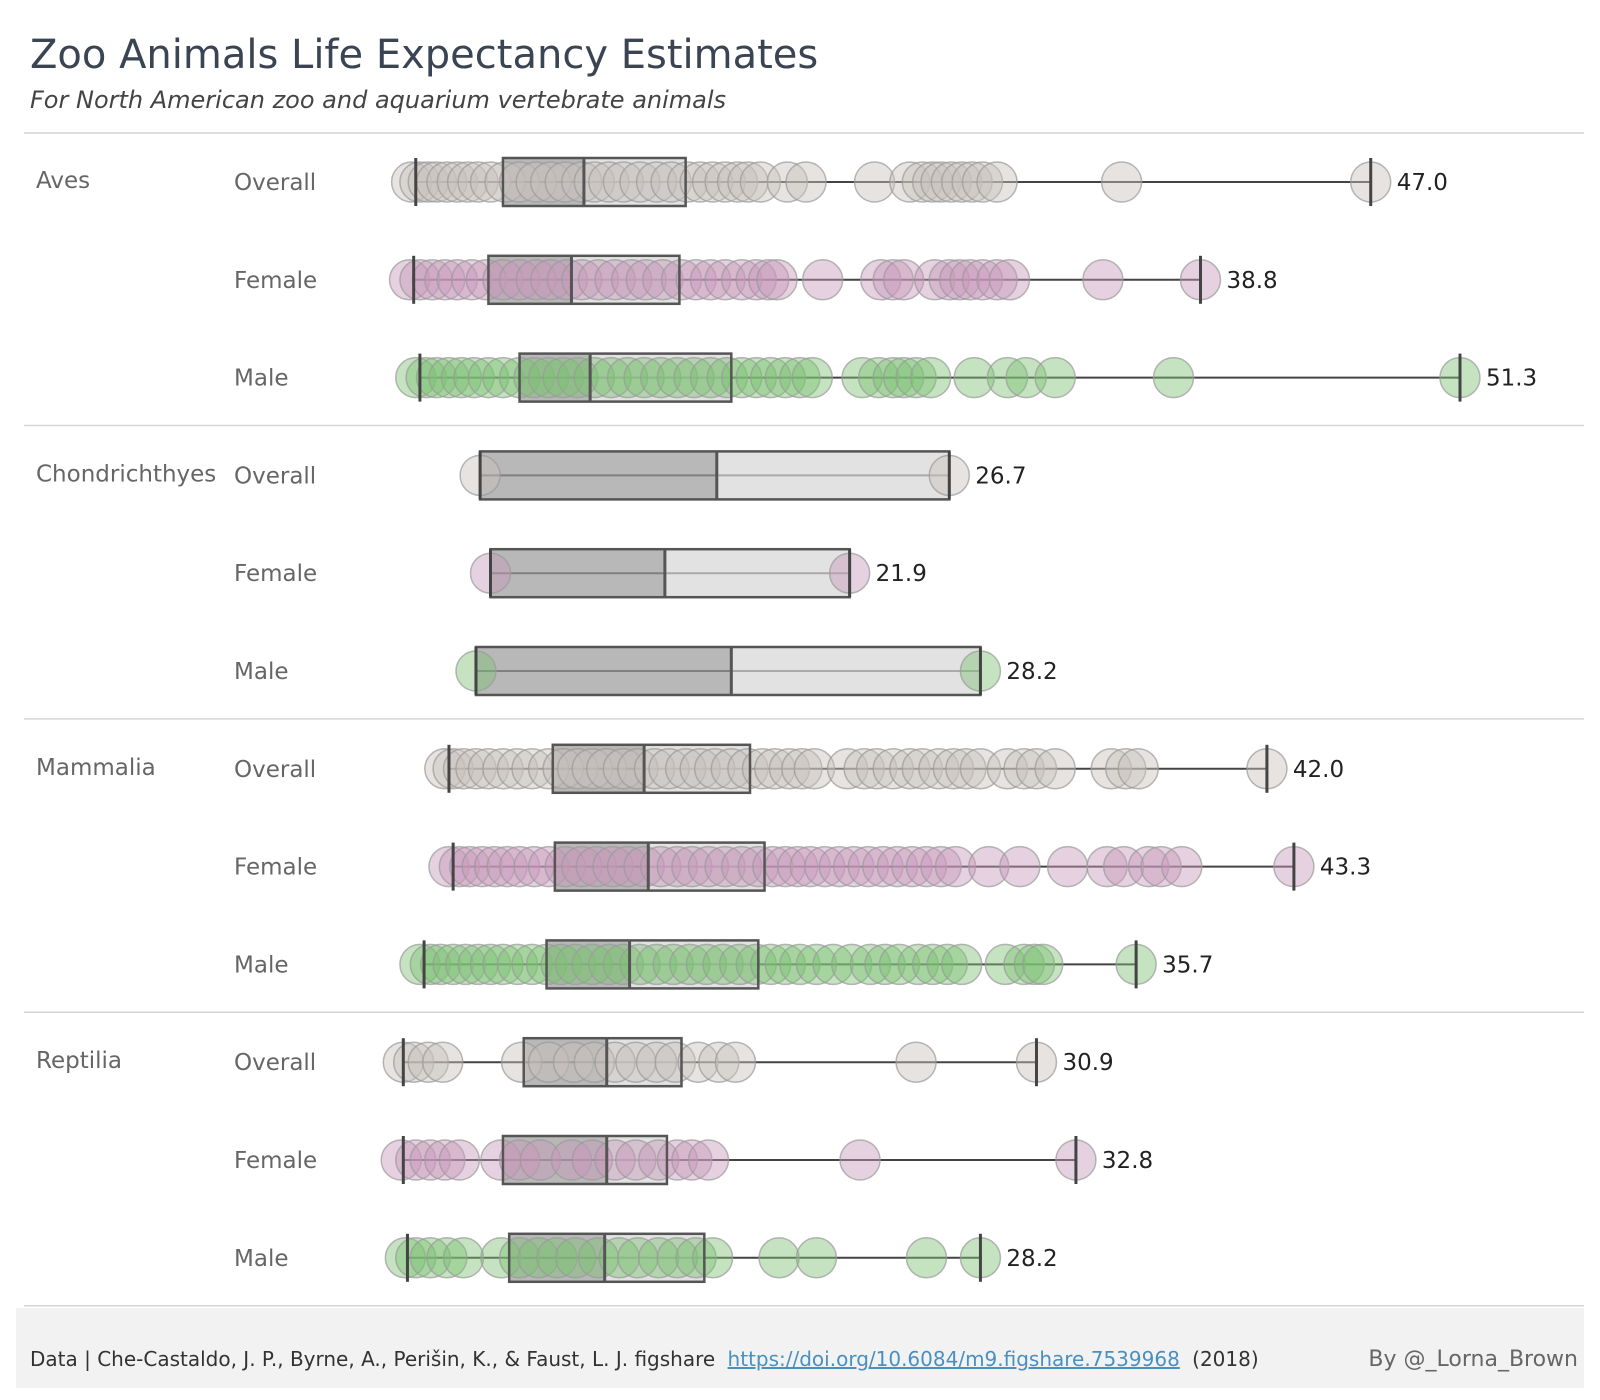 Image resolution: width=1600 pixels, height=1400 pixels. What do you see at coordinates (275, 868) in the screenshot?
I see `row-label-mammalia-female: Female` at bounding box center [275, 868].